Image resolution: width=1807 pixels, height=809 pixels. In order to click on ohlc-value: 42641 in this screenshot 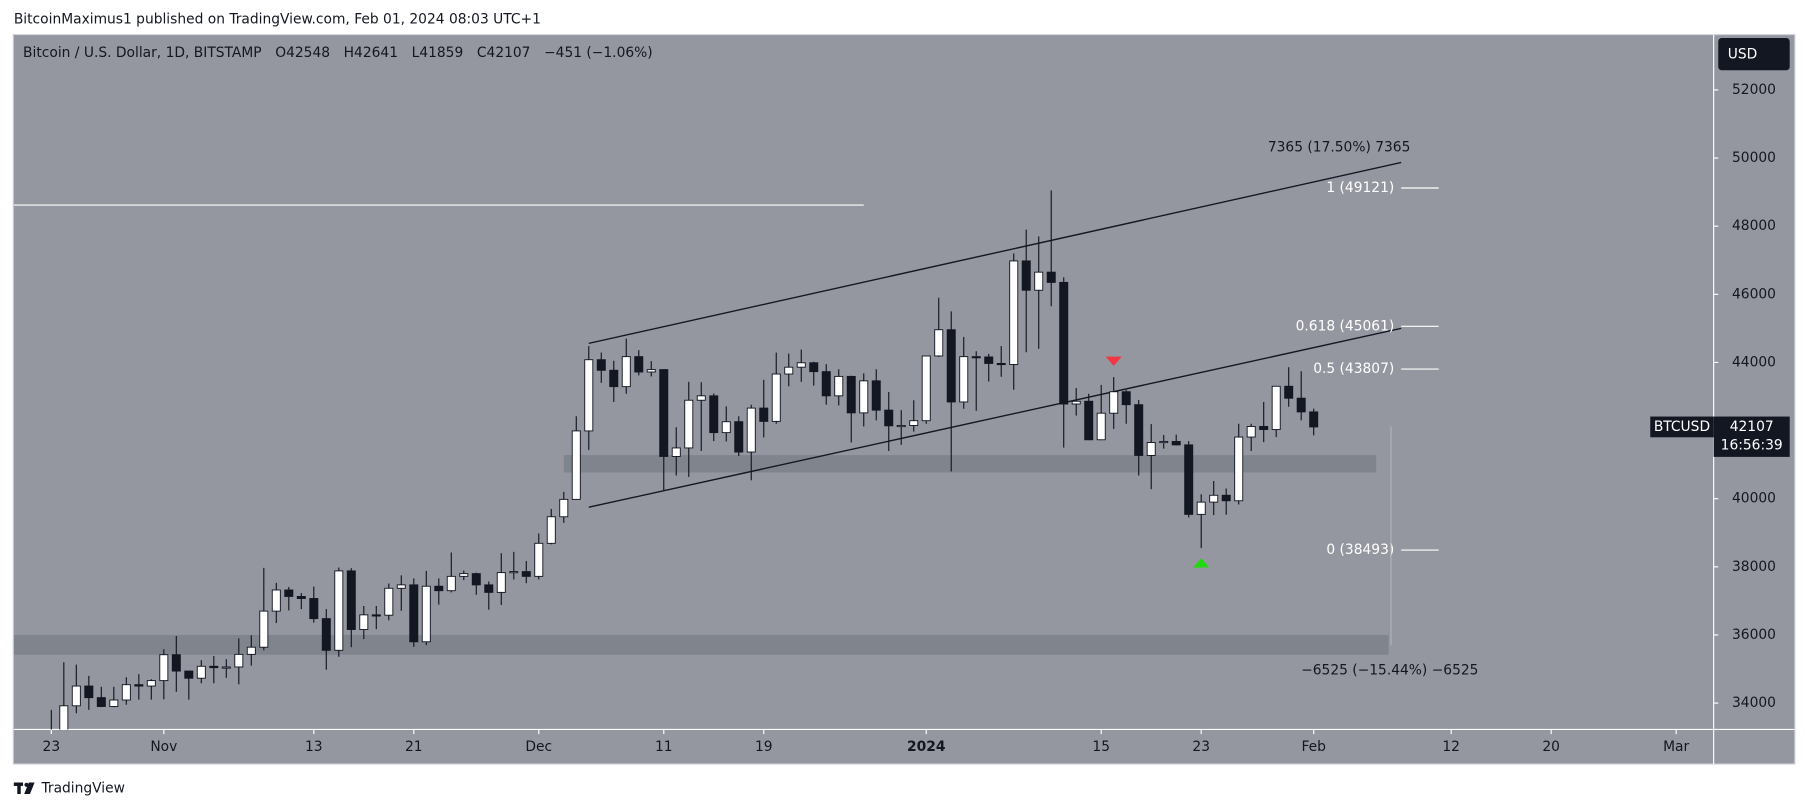, I will do `click(376, 53)`.